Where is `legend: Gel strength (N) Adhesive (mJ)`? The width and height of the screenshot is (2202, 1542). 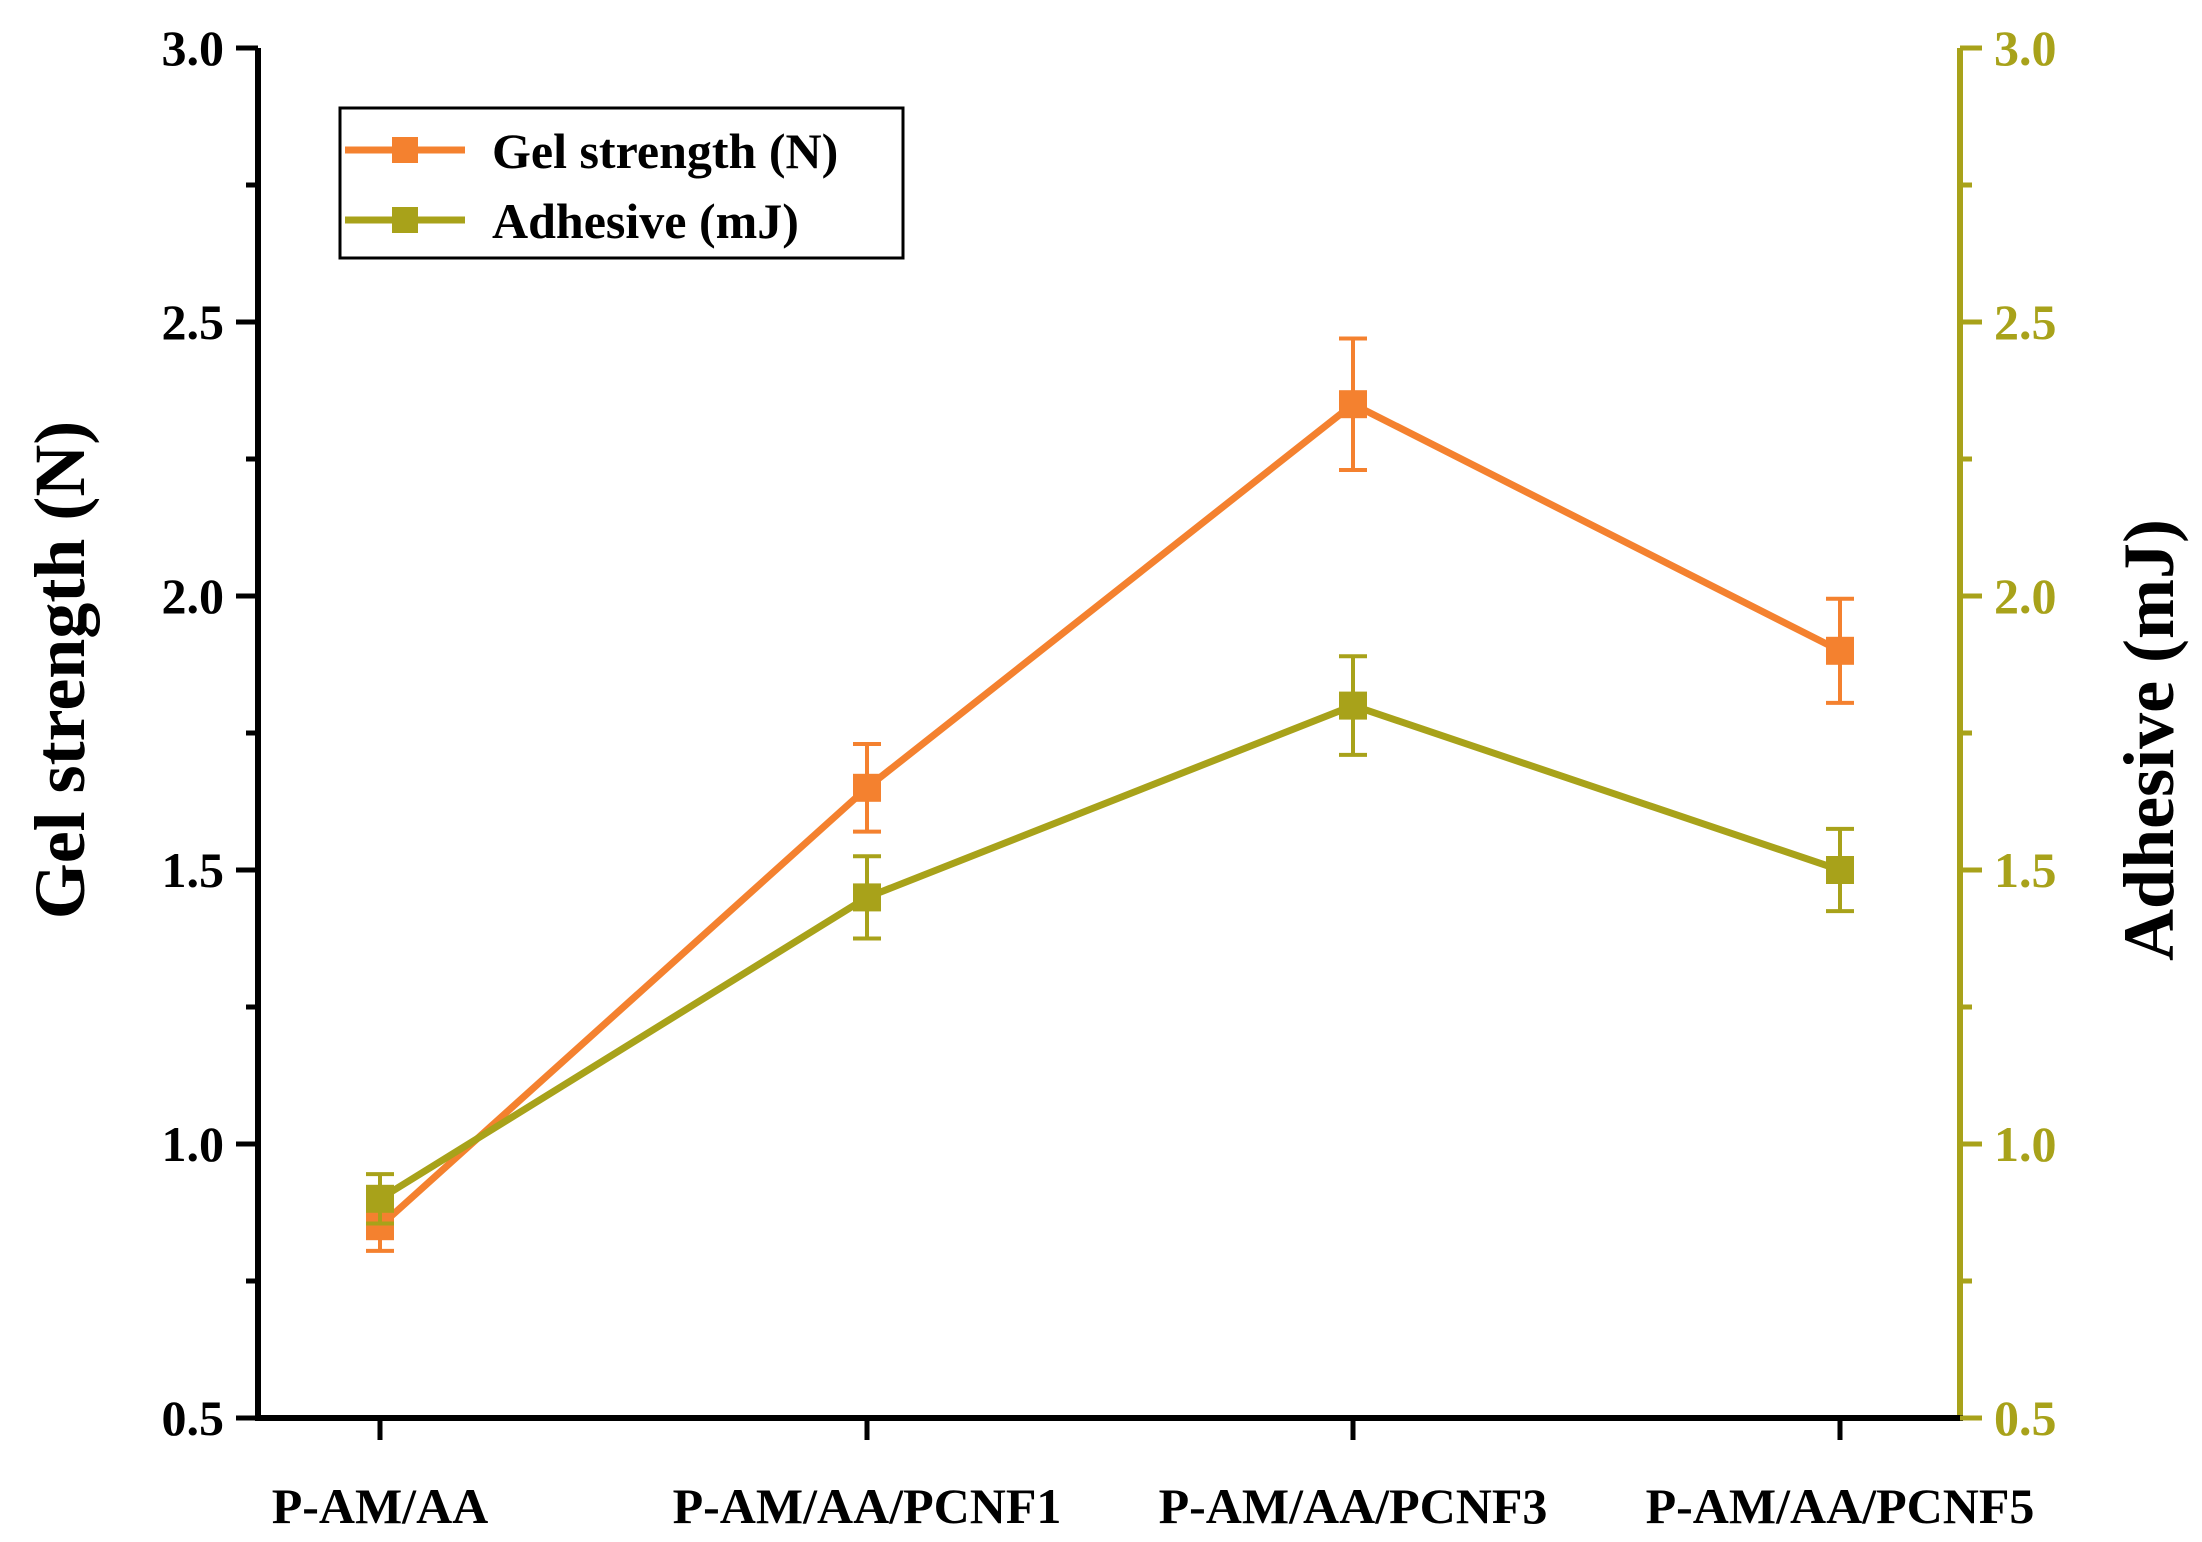 legend: Gel strength (N) Adhesive (mJ) is located at coordinates (621, 183).